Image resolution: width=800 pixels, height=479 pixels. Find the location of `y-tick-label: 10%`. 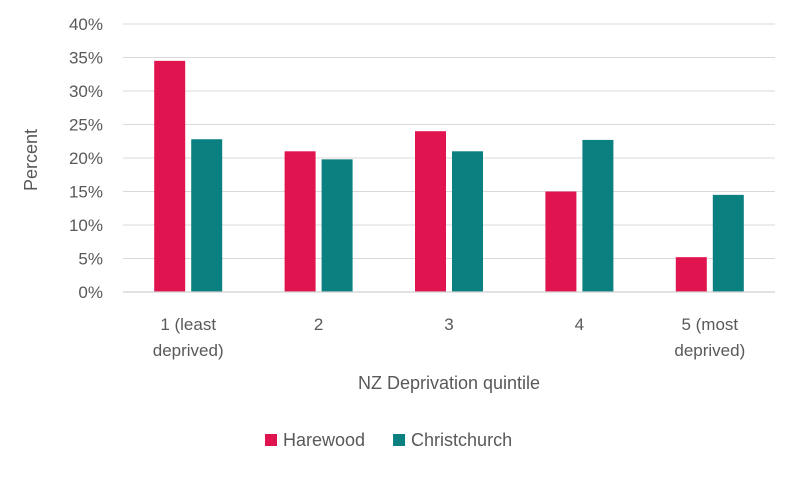

y-tick-label: 10% is located at coordinates (86, 225).